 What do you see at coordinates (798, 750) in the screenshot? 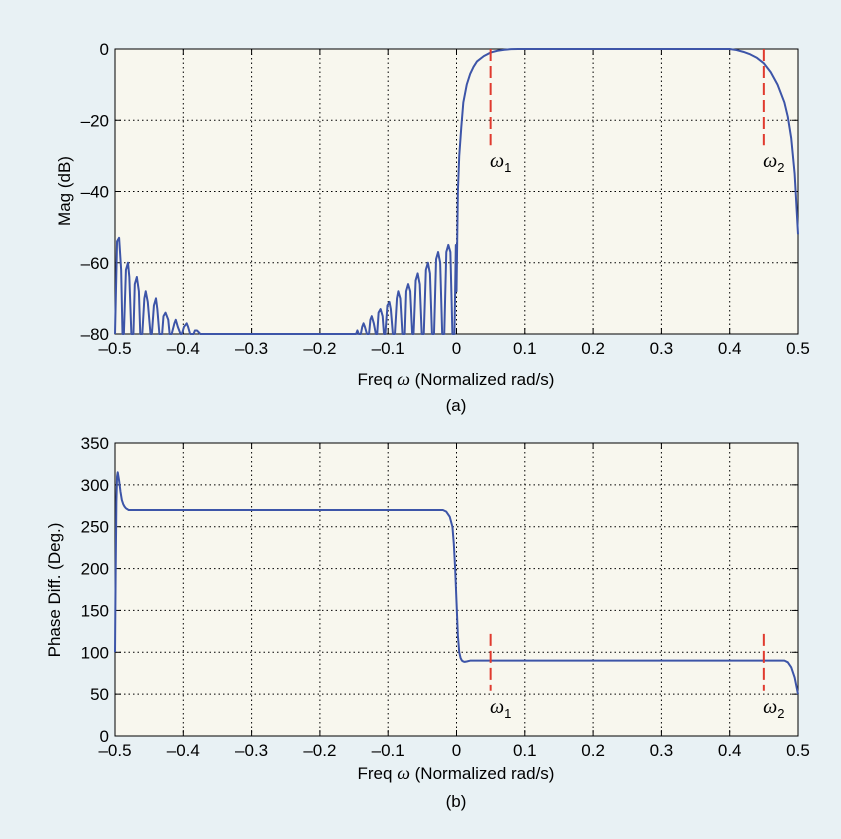
I see `phase-x-tick-label: 0.5` at bounding box center [798, 750].